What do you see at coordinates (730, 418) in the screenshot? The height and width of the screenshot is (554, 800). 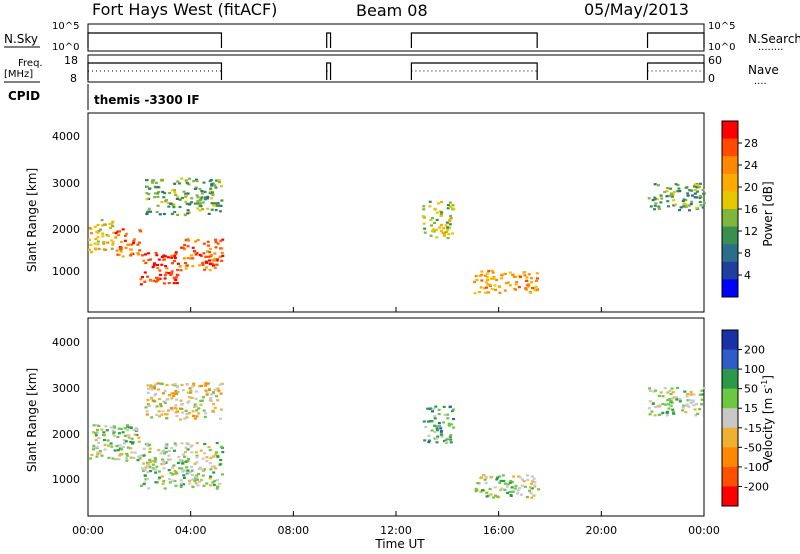 I see `colorbar-swatch` at bounding box center [730, 418].